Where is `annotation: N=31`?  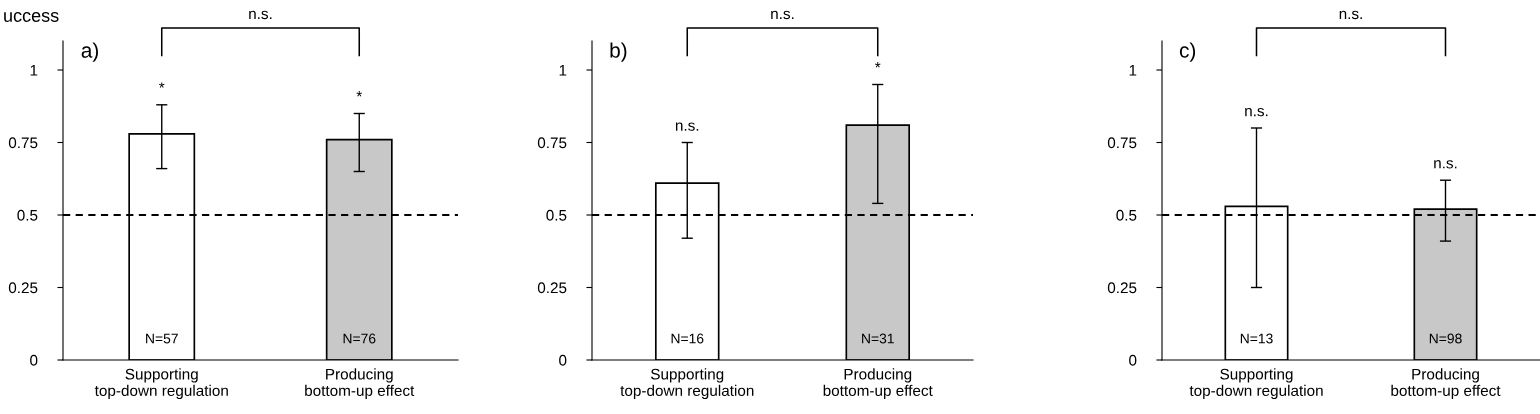 annotation: N=31 is located at coordinates (878, 338).